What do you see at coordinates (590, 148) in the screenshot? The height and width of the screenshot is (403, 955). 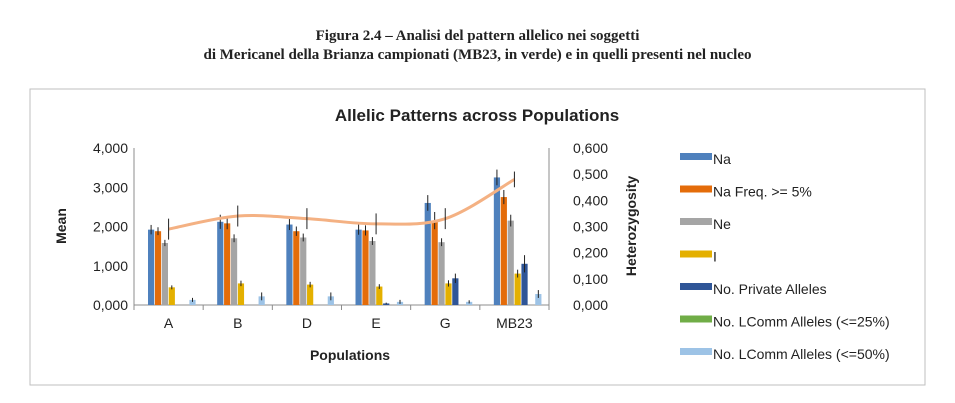 I see `y2-tick-label: 0,600` at bounding box center [590, 148].